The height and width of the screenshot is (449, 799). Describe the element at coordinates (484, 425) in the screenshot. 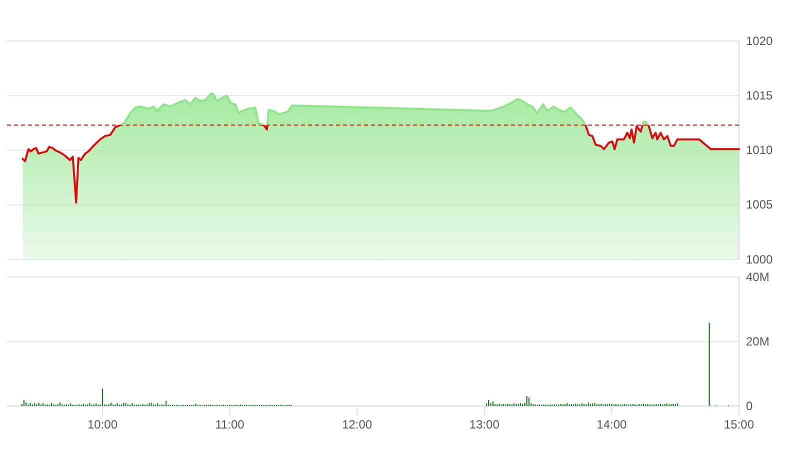

I see `x-tick-label: 13:00` at that location.